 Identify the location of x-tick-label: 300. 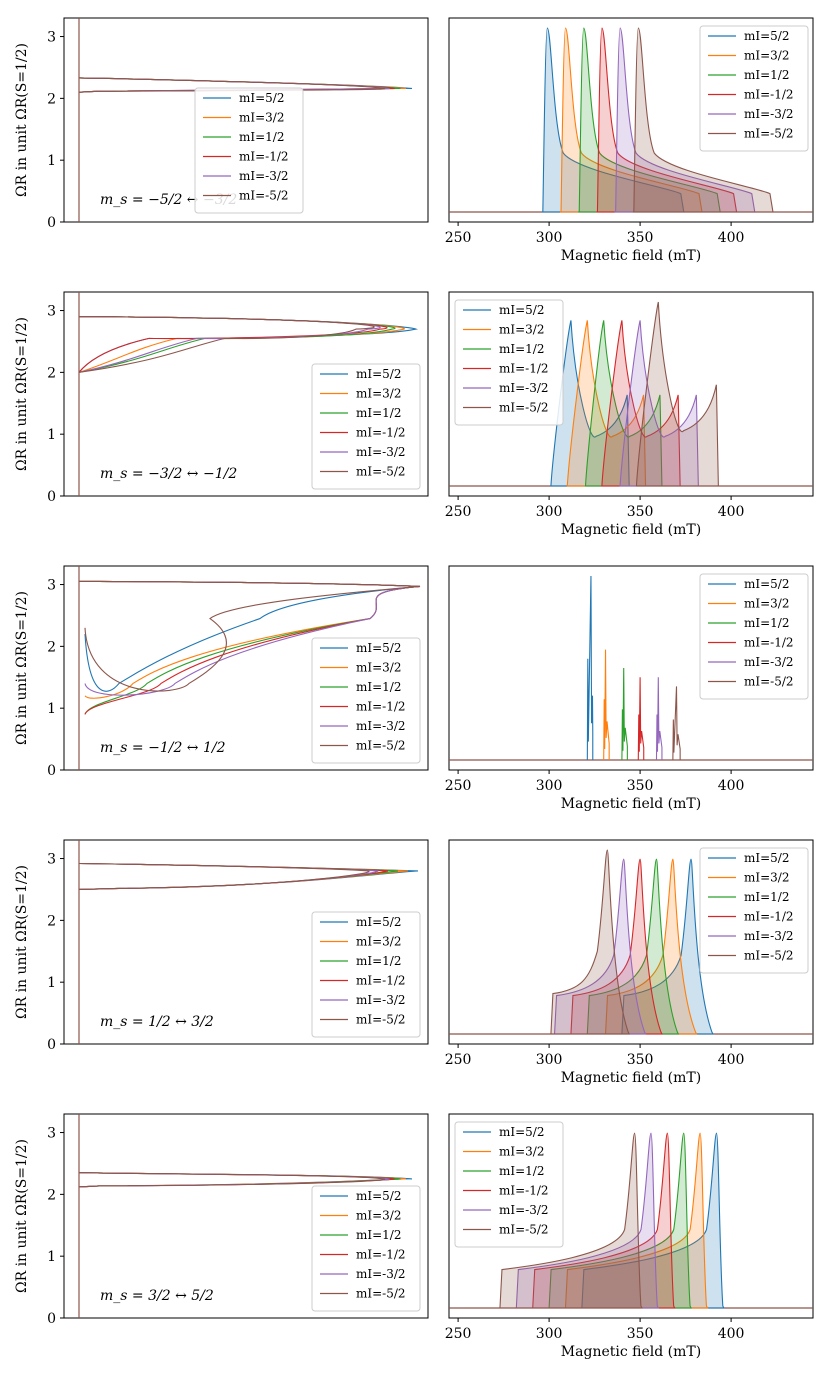
(549, 238).